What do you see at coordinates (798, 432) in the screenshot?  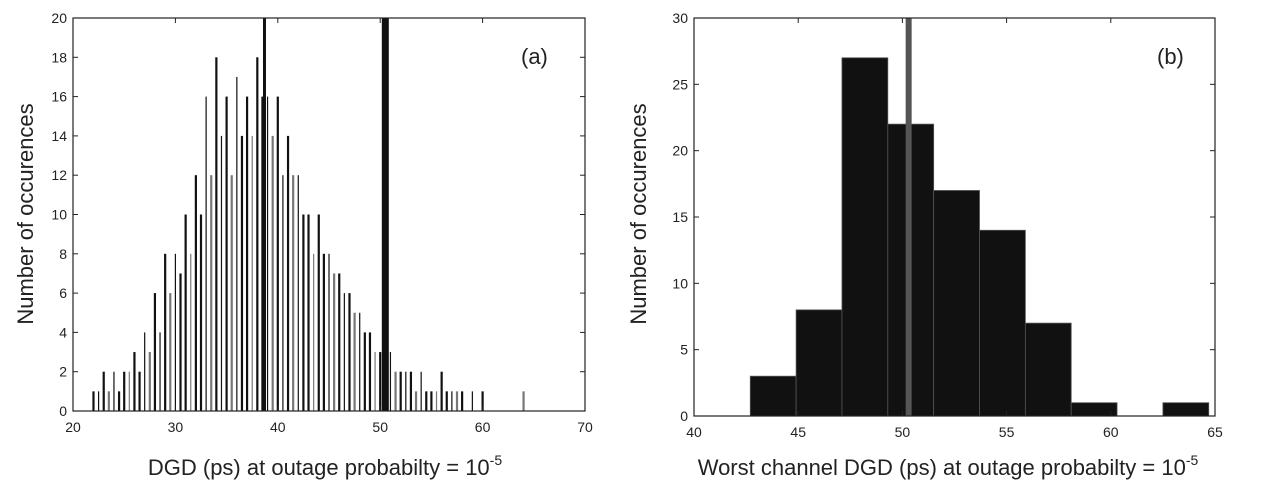 I see `chart-b-xtick-label: 45` at bounding box center [798, 432].